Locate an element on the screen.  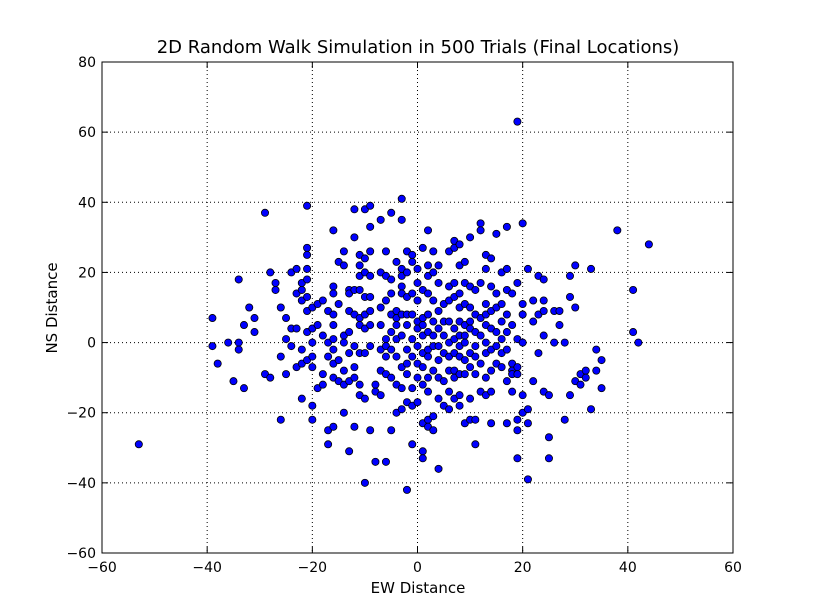
x-tick-label: 0 is located at coordinates (417, 568).